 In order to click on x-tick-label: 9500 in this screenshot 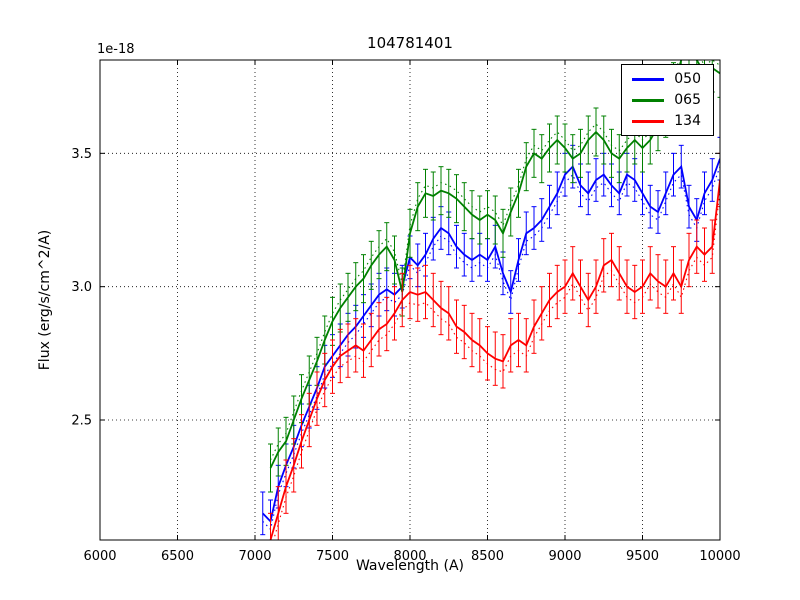, I will do `click(642, 556)`.